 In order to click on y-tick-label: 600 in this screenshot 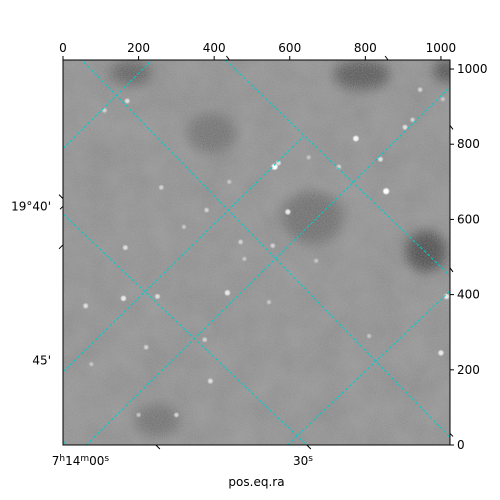, I will do `click(468, 219)`.